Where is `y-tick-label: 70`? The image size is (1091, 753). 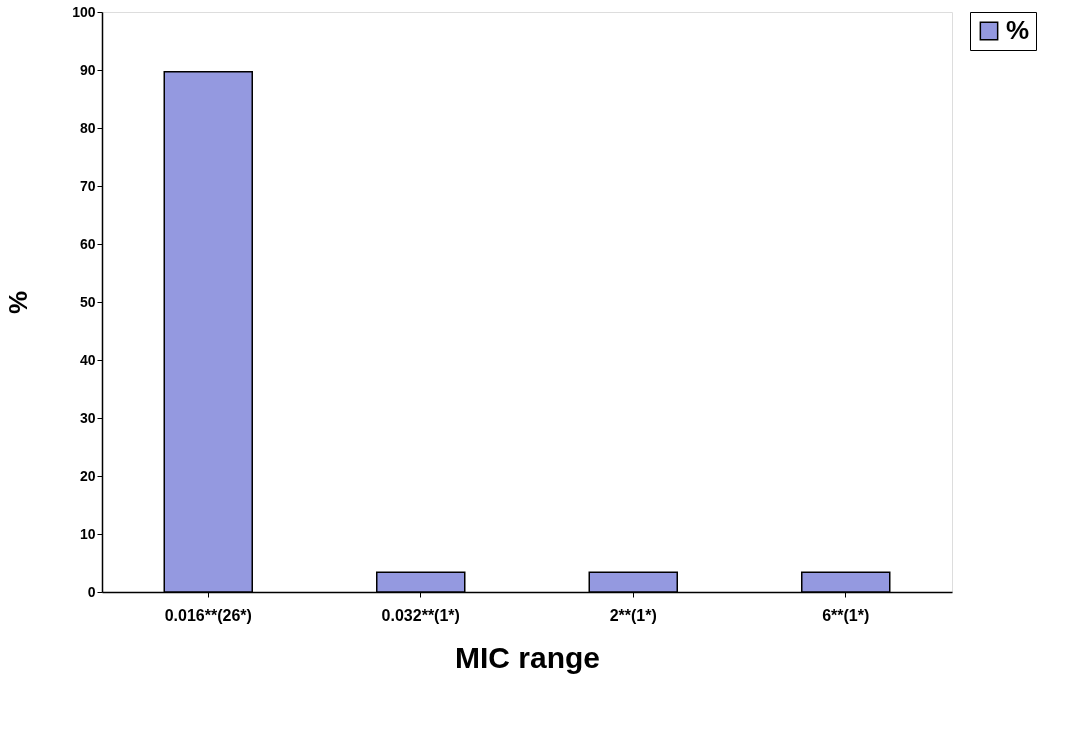
y-tick-label: 70 is located at coordinates (87, 185).